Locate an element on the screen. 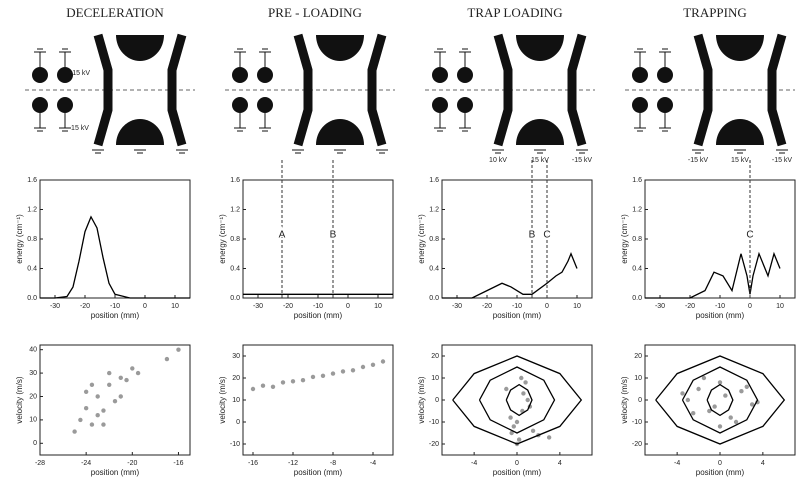 This screenshot has width=811, height=480. x-tick-label: -28 is located at coordinates (40, 463).